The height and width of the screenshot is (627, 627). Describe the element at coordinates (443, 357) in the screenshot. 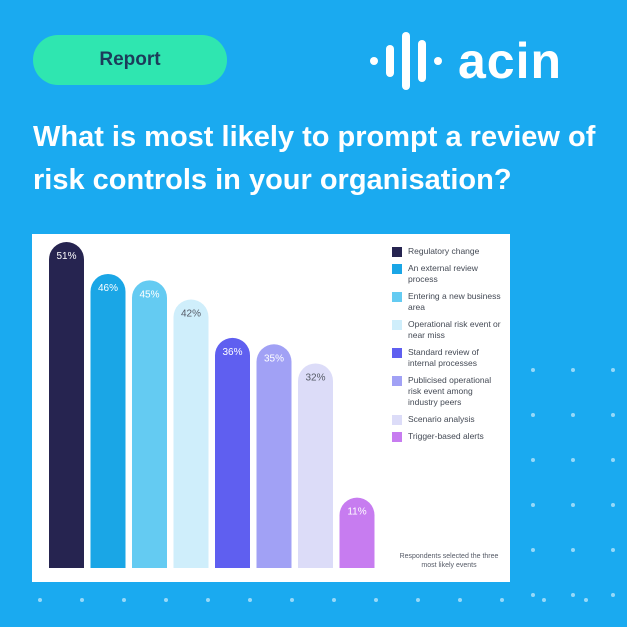

I see `legend-label: Standard review of internal processes` at that location.